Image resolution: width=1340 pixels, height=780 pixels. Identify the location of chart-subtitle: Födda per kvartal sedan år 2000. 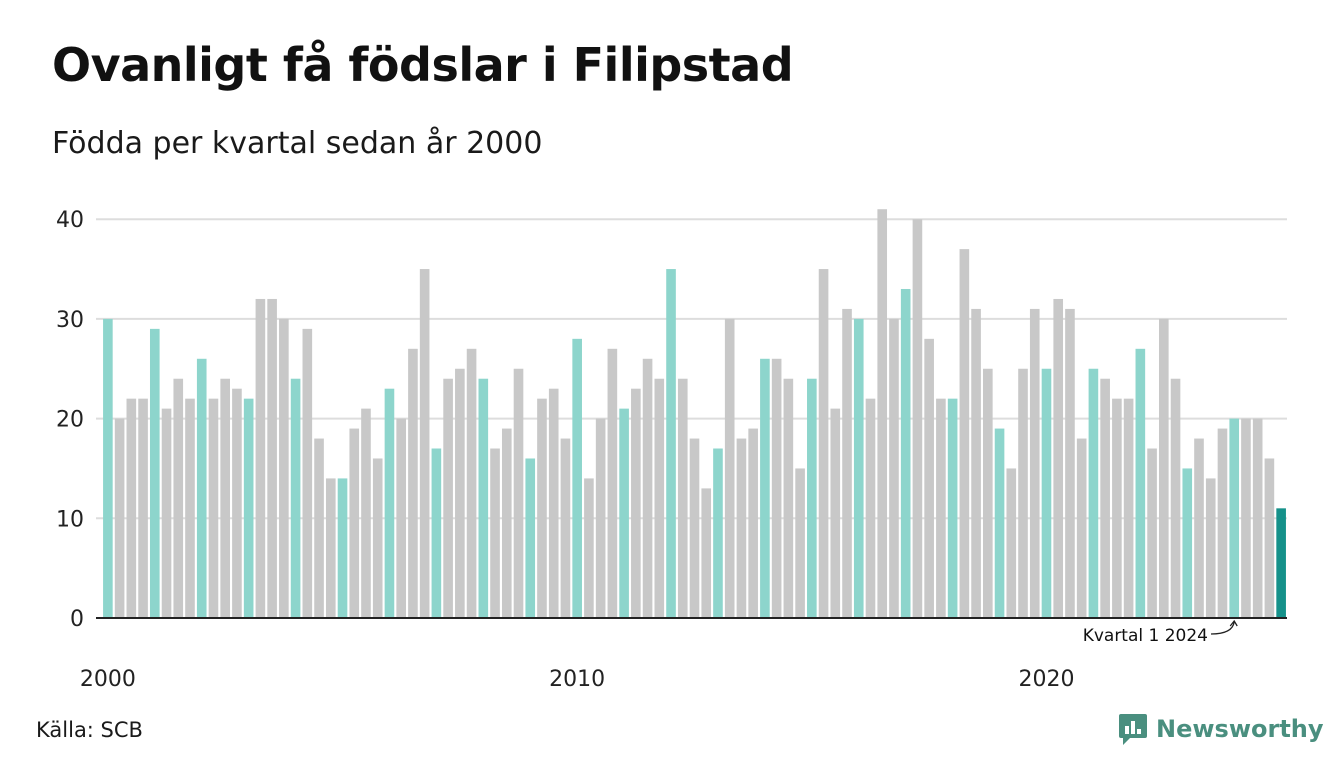
(297, 143).